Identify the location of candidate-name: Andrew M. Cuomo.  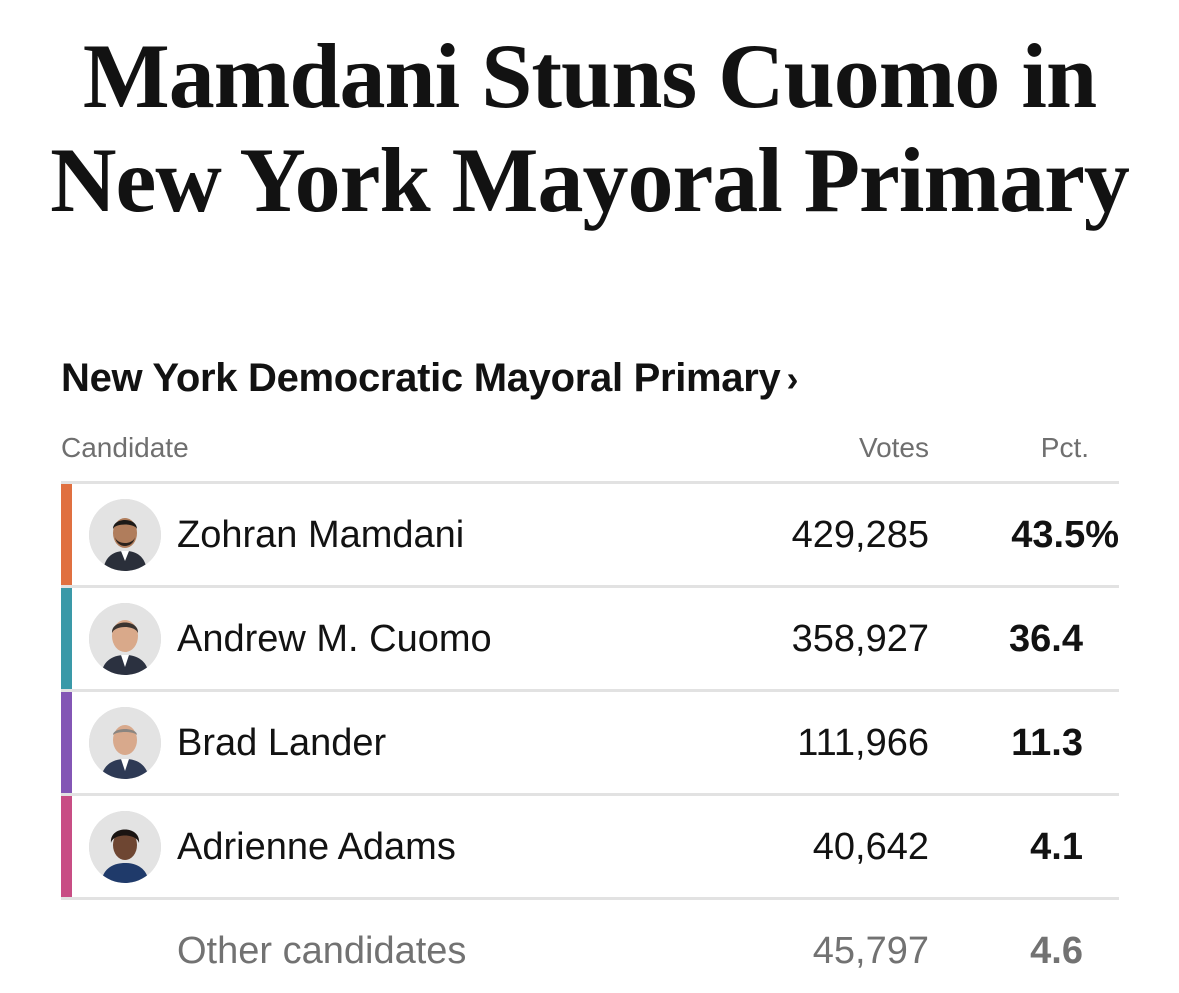
(334, 639).